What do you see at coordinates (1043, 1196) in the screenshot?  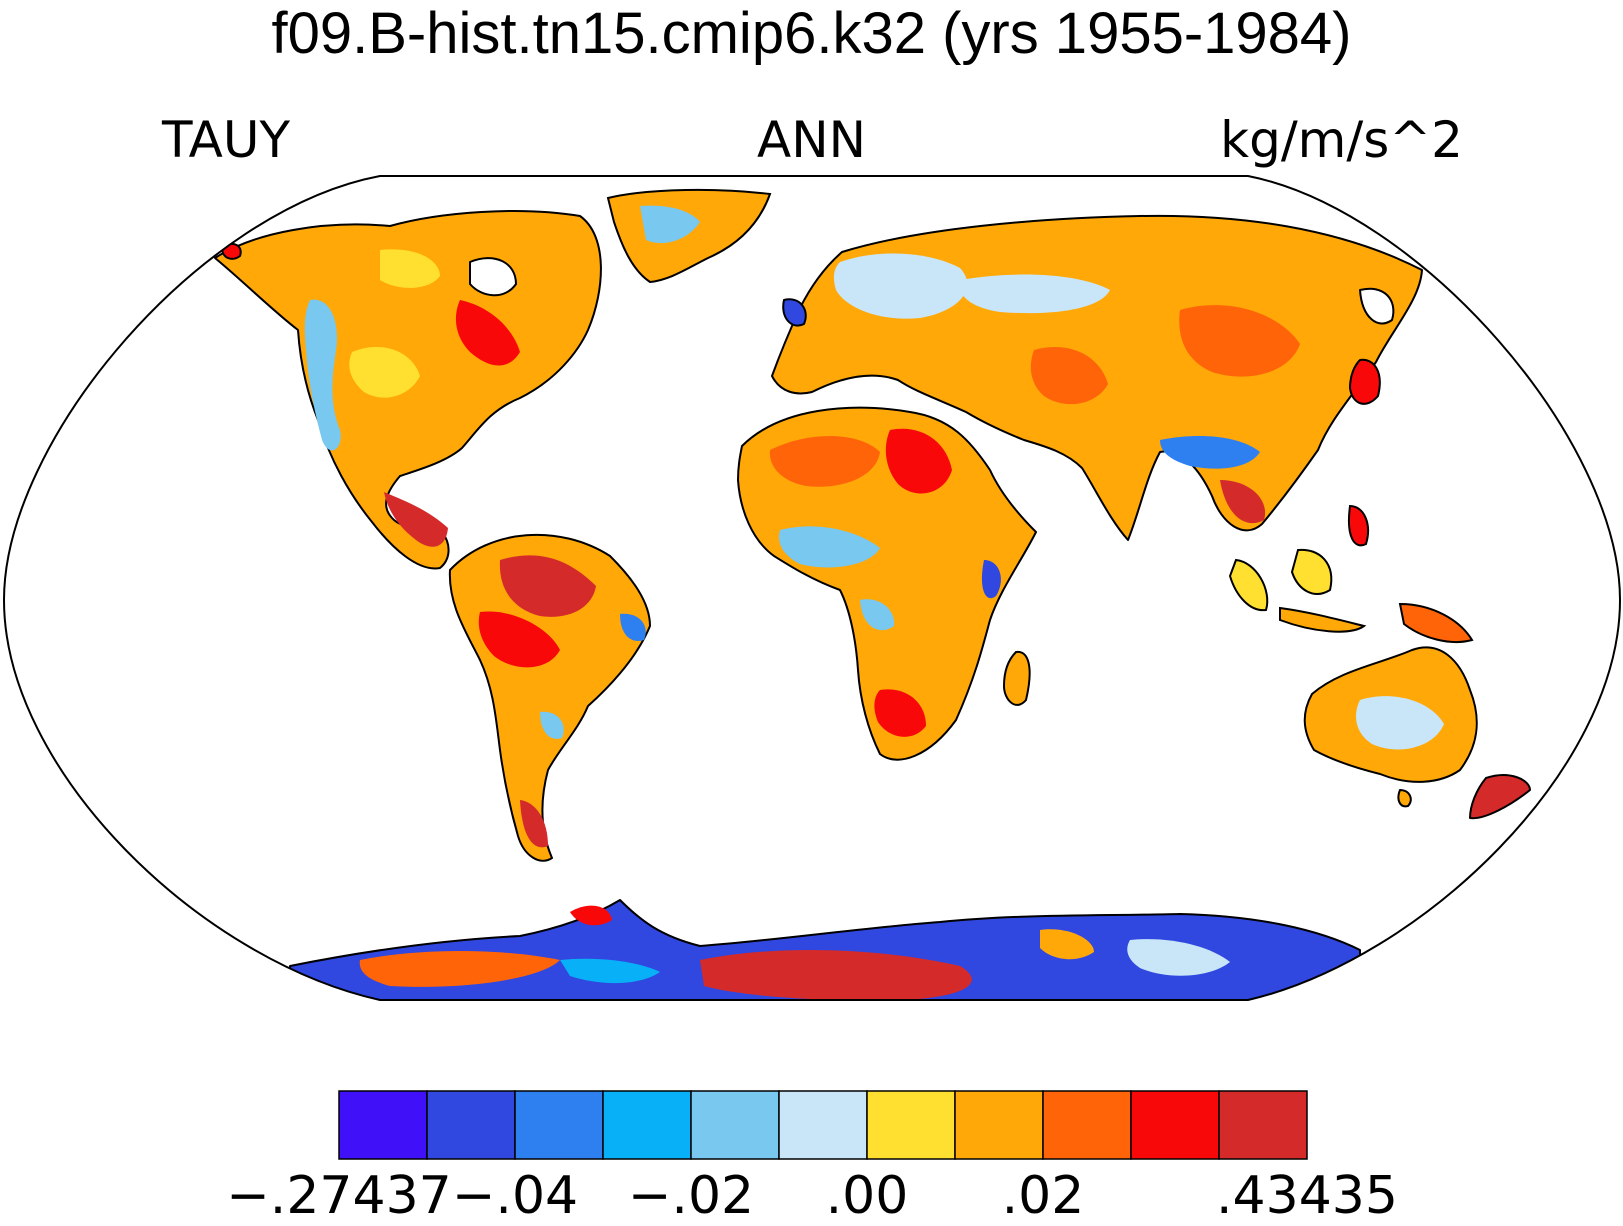 I see `colorbar-tick-label: .02` at bounding box center [1043, 1196].